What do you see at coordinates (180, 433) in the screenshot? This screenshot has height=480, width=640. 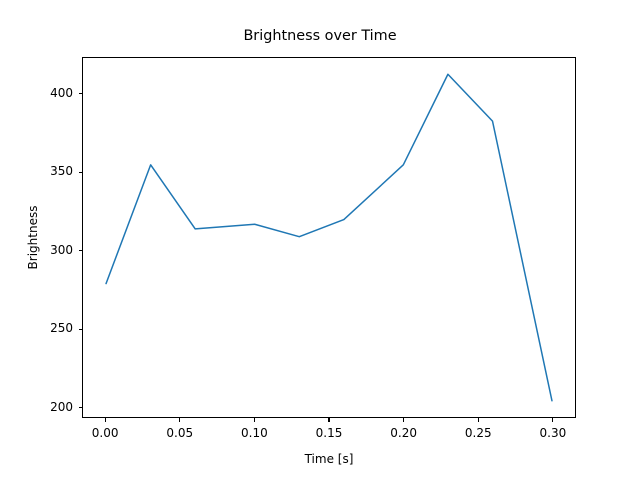 I see `x-tick-label: 0.05` at bounding box center [180, 433].